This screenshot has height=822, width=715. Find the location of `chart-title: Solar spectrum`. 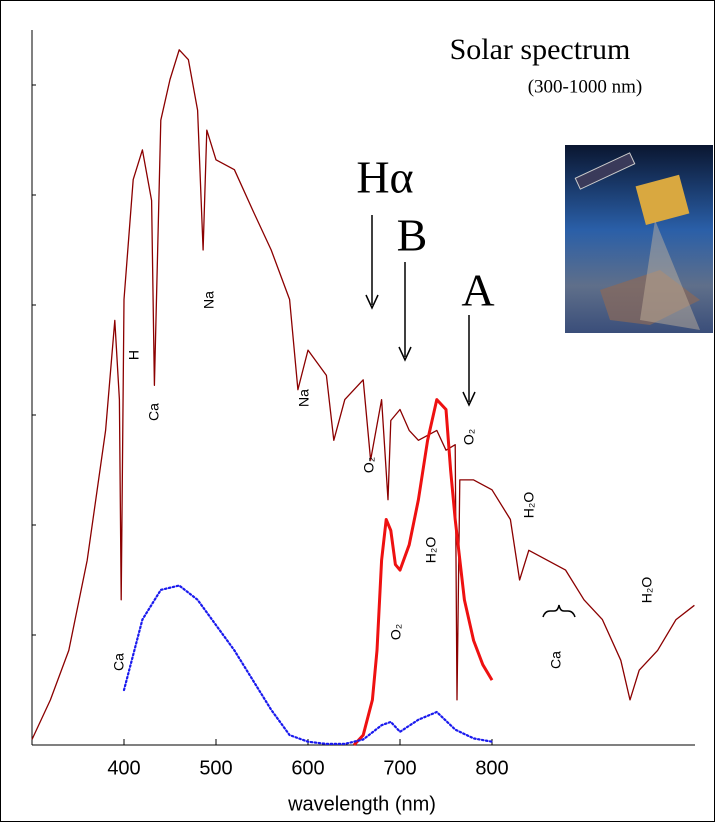

chart-title: Solar spectrum is located at coordinates (540, 49).